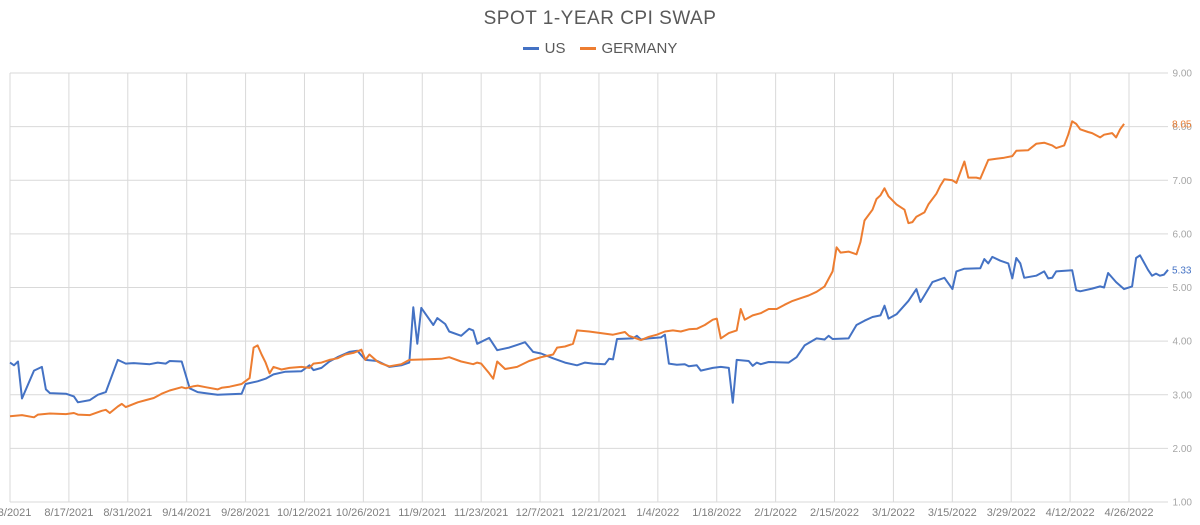 The height and width of the screenshot is (525, 1200). I want to click on x-tick-label: 2/1/2022, so click(775, 513).